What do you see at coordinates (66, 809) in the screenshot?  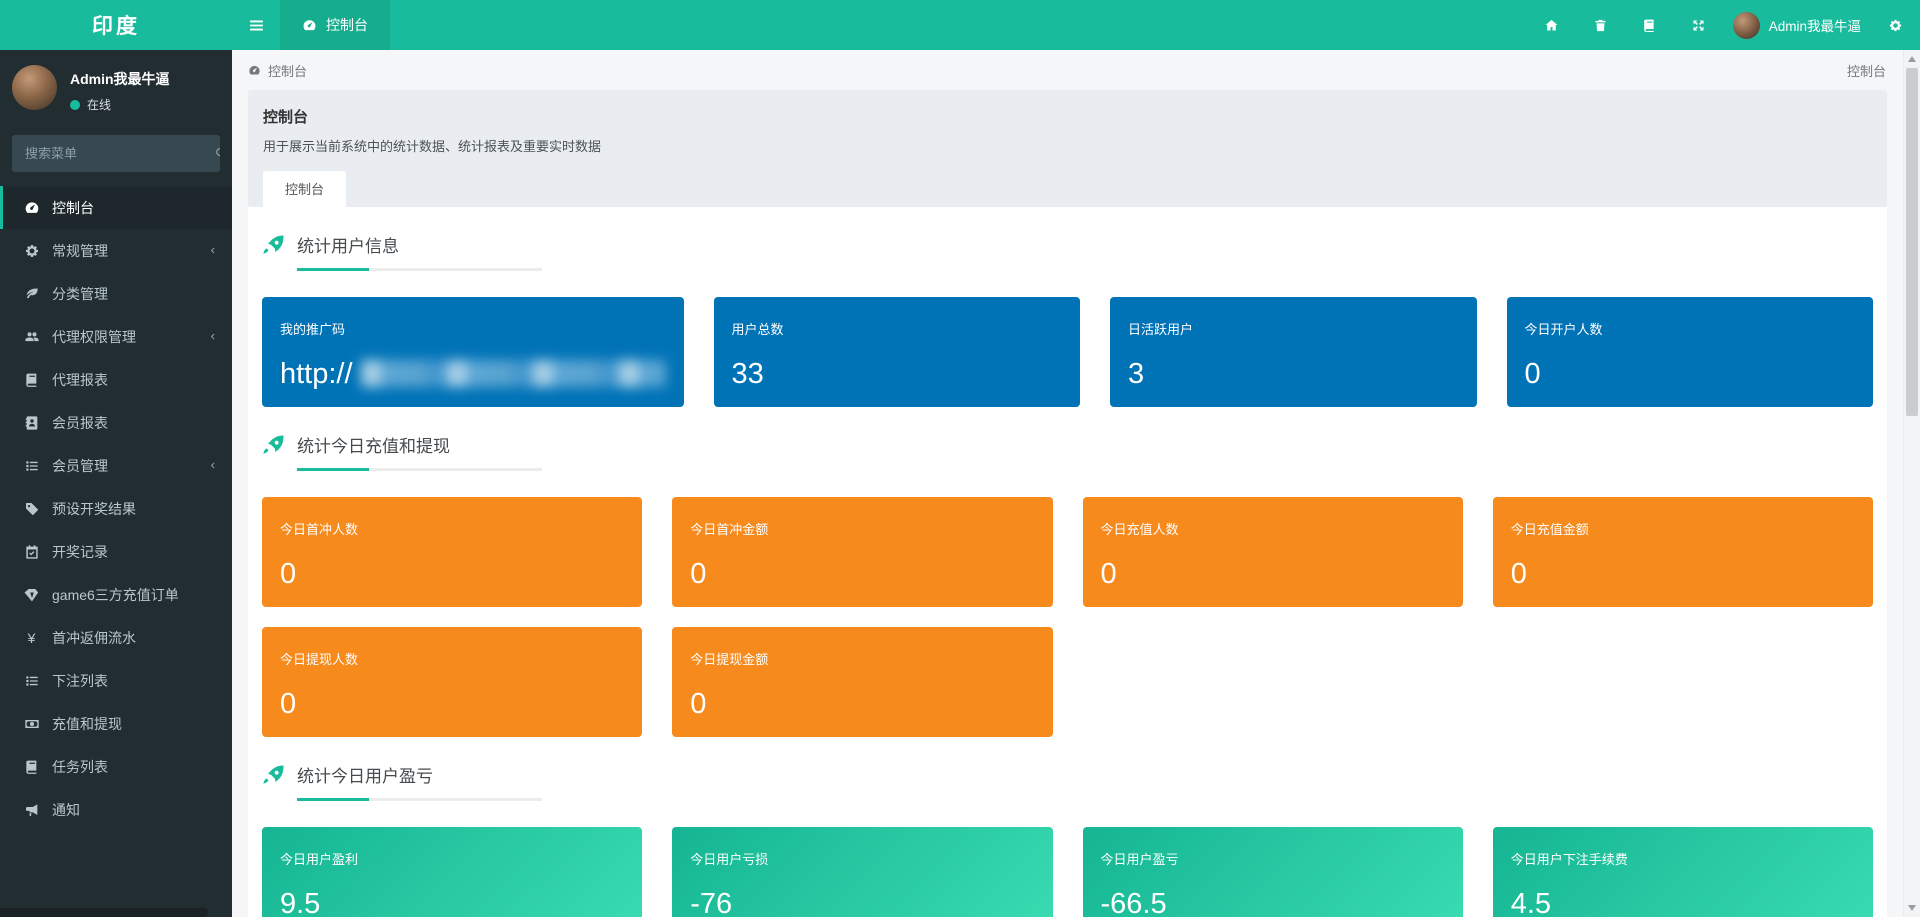 I see `sidebar-item-label: 通知` at bounding box center [66, 809].